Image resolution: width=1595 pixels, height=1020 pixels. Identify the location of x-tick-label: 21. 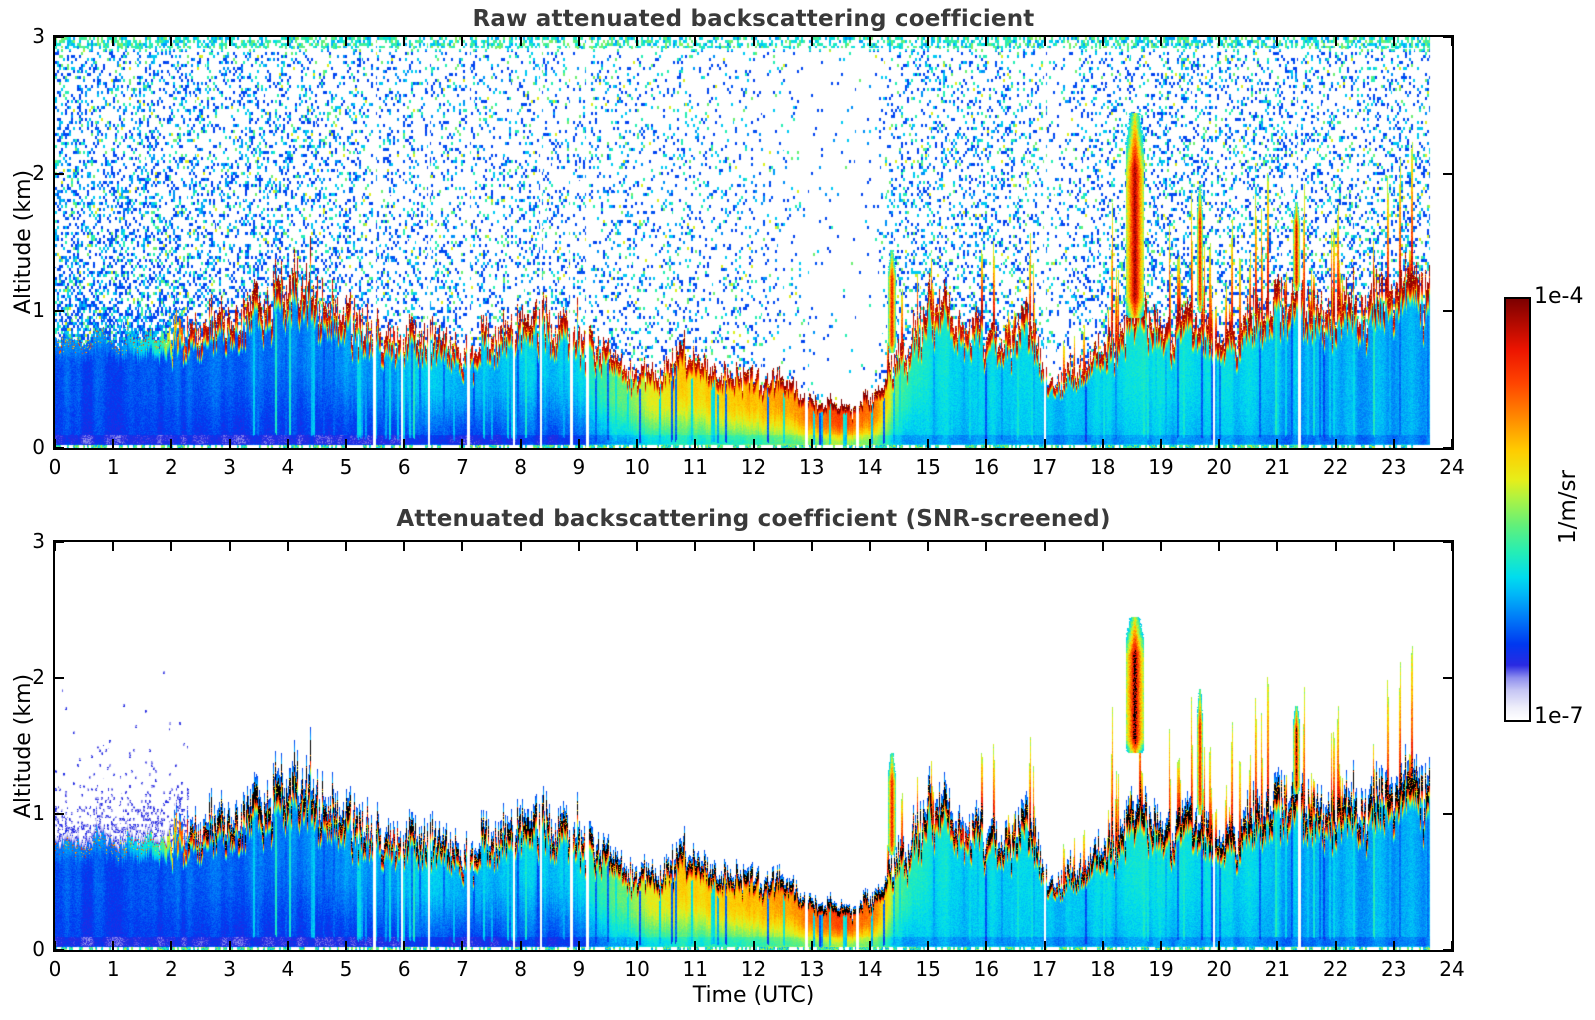
(1277, 467).